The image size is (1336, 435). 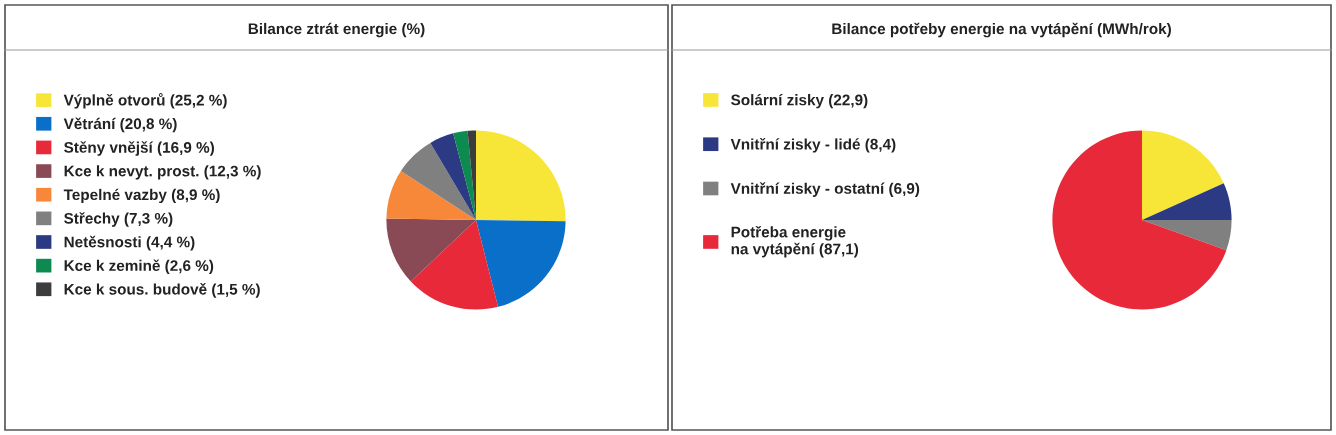 I want to click on legend-label: Kce k zemině (2,6 %), so click(x=139, y=267).